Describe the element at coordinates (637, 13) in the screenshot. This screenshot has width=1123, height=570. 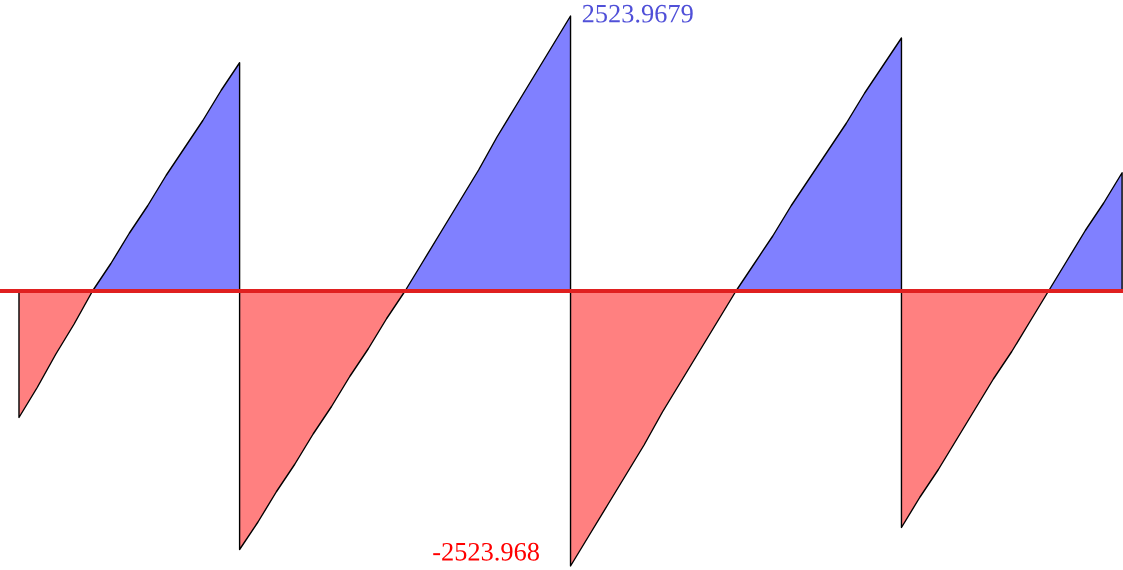
I see `annotation: 2523.9679` at that location.